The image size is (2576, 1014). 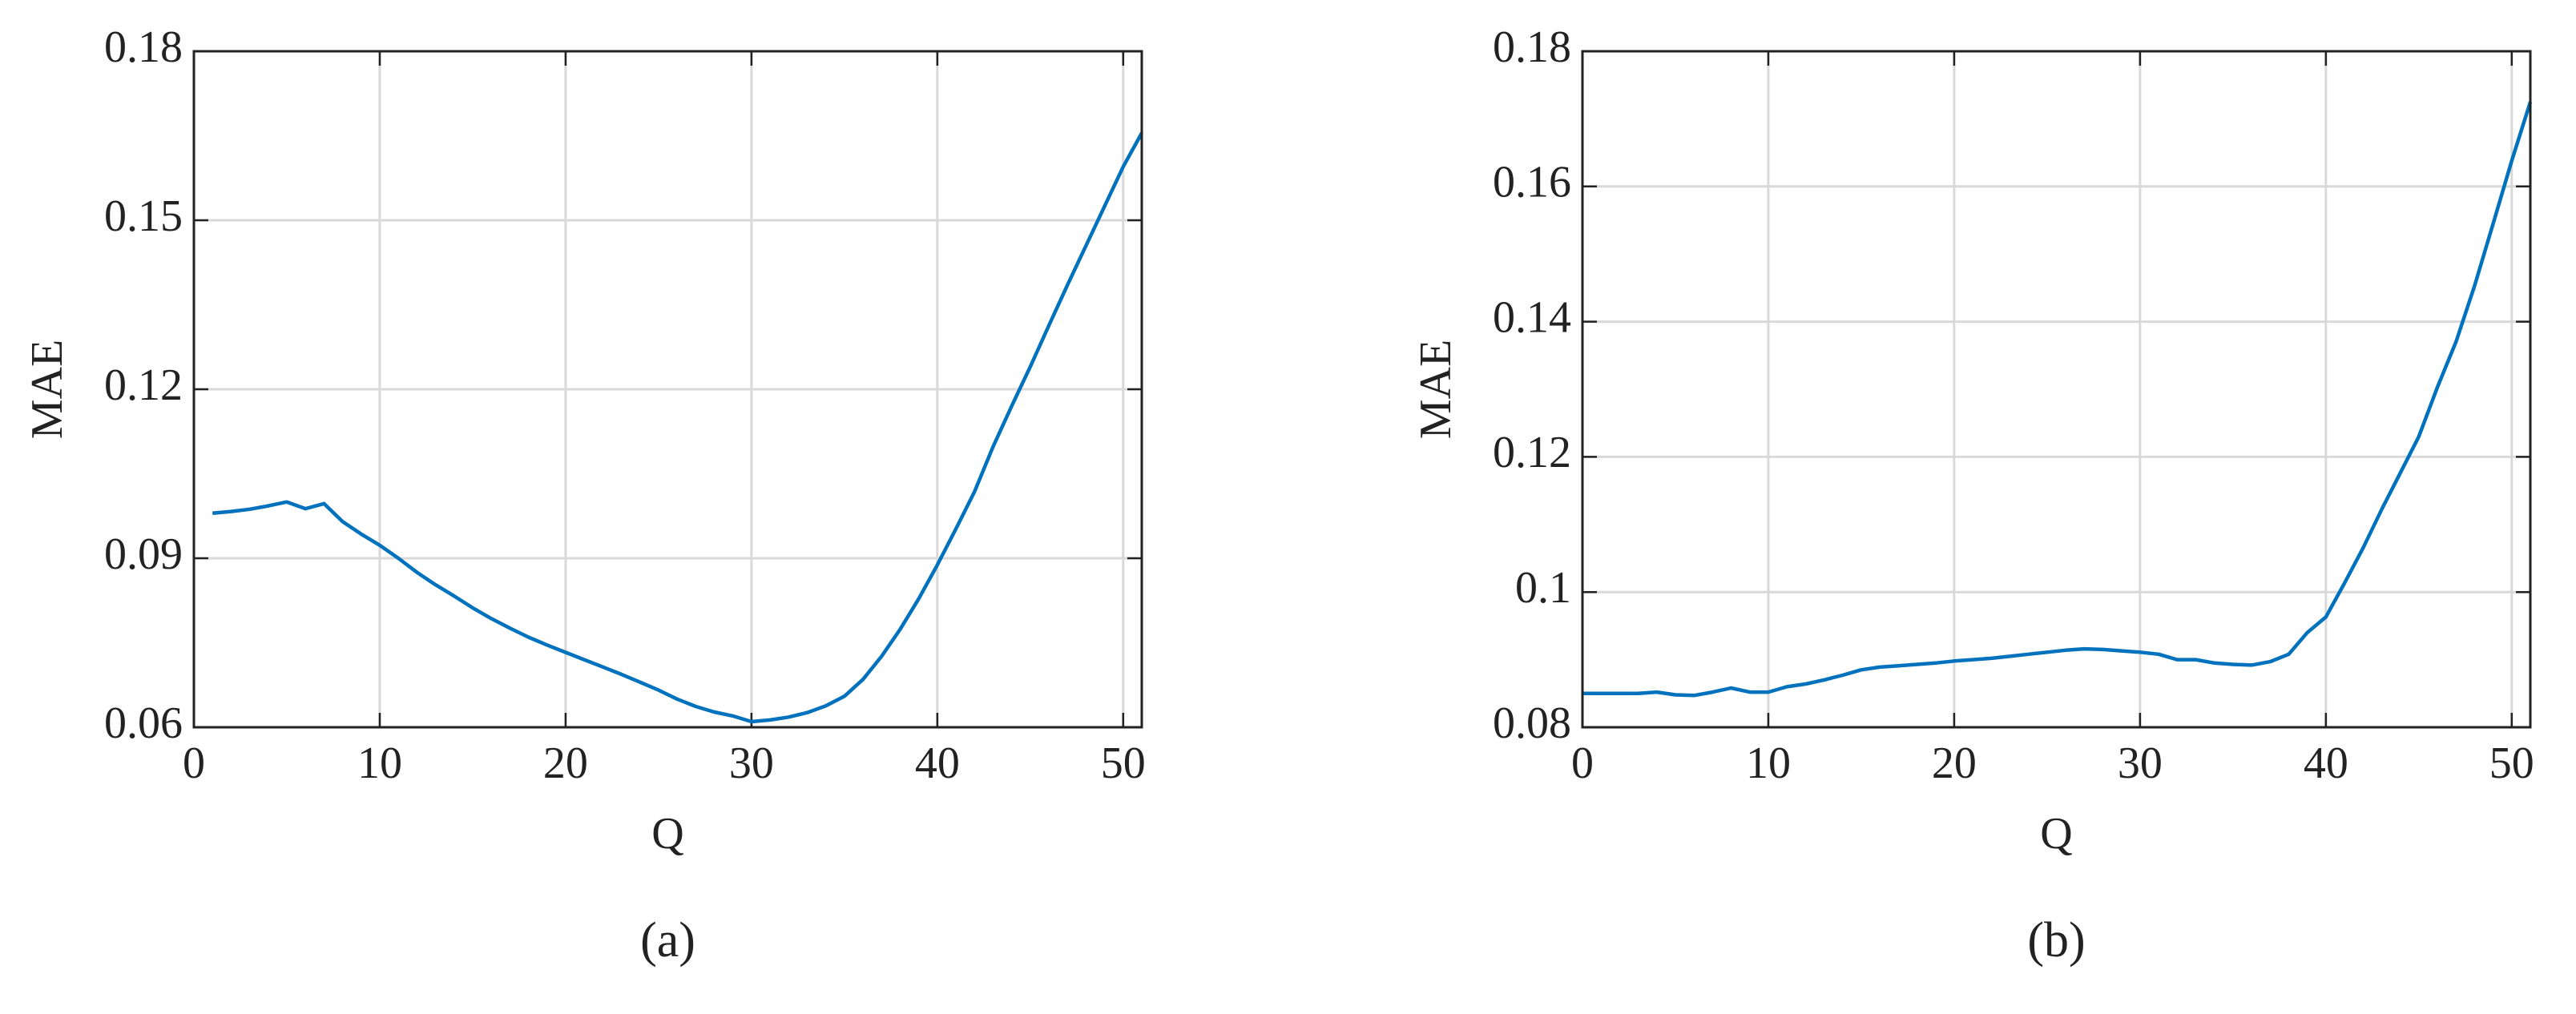 I want to click on y-tick-label: 0.06, so click(x=143, y=723).